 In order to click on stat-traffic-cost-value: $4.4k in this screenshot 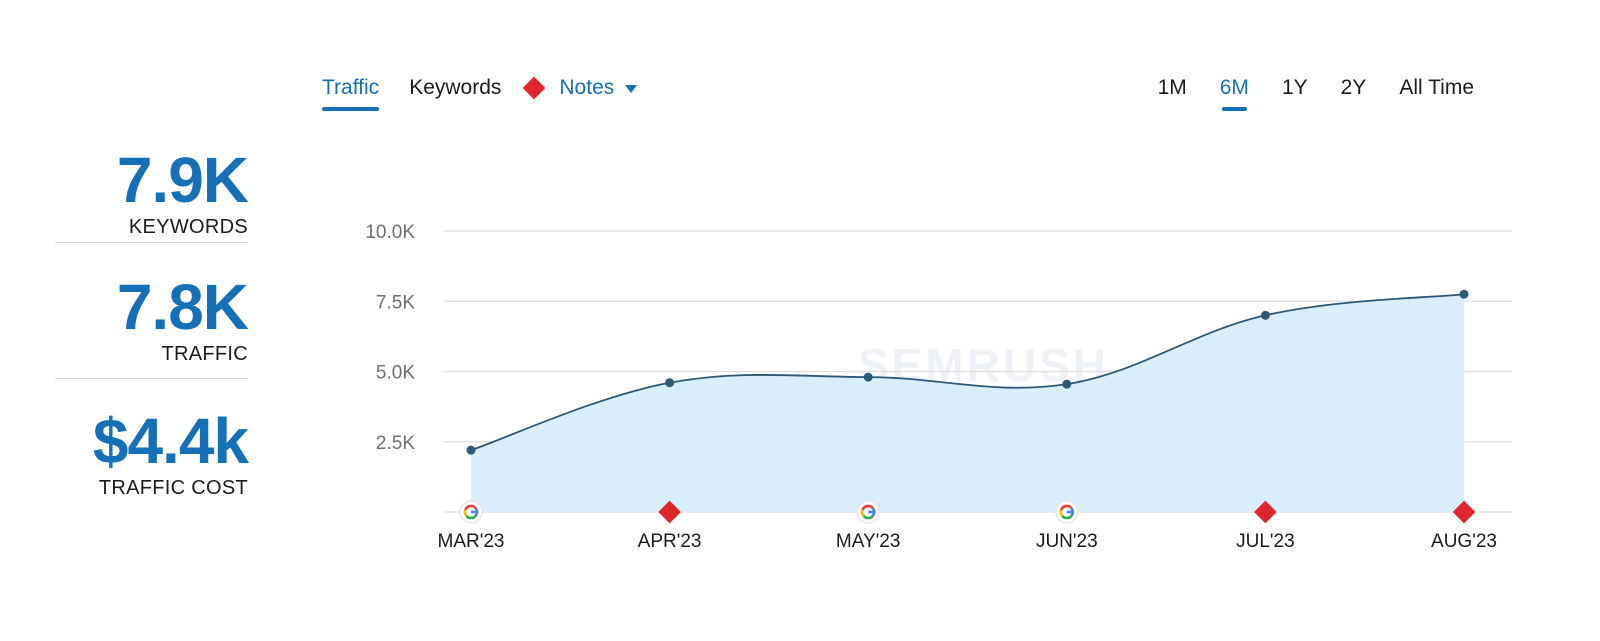, I will do `click(170, 441)`.